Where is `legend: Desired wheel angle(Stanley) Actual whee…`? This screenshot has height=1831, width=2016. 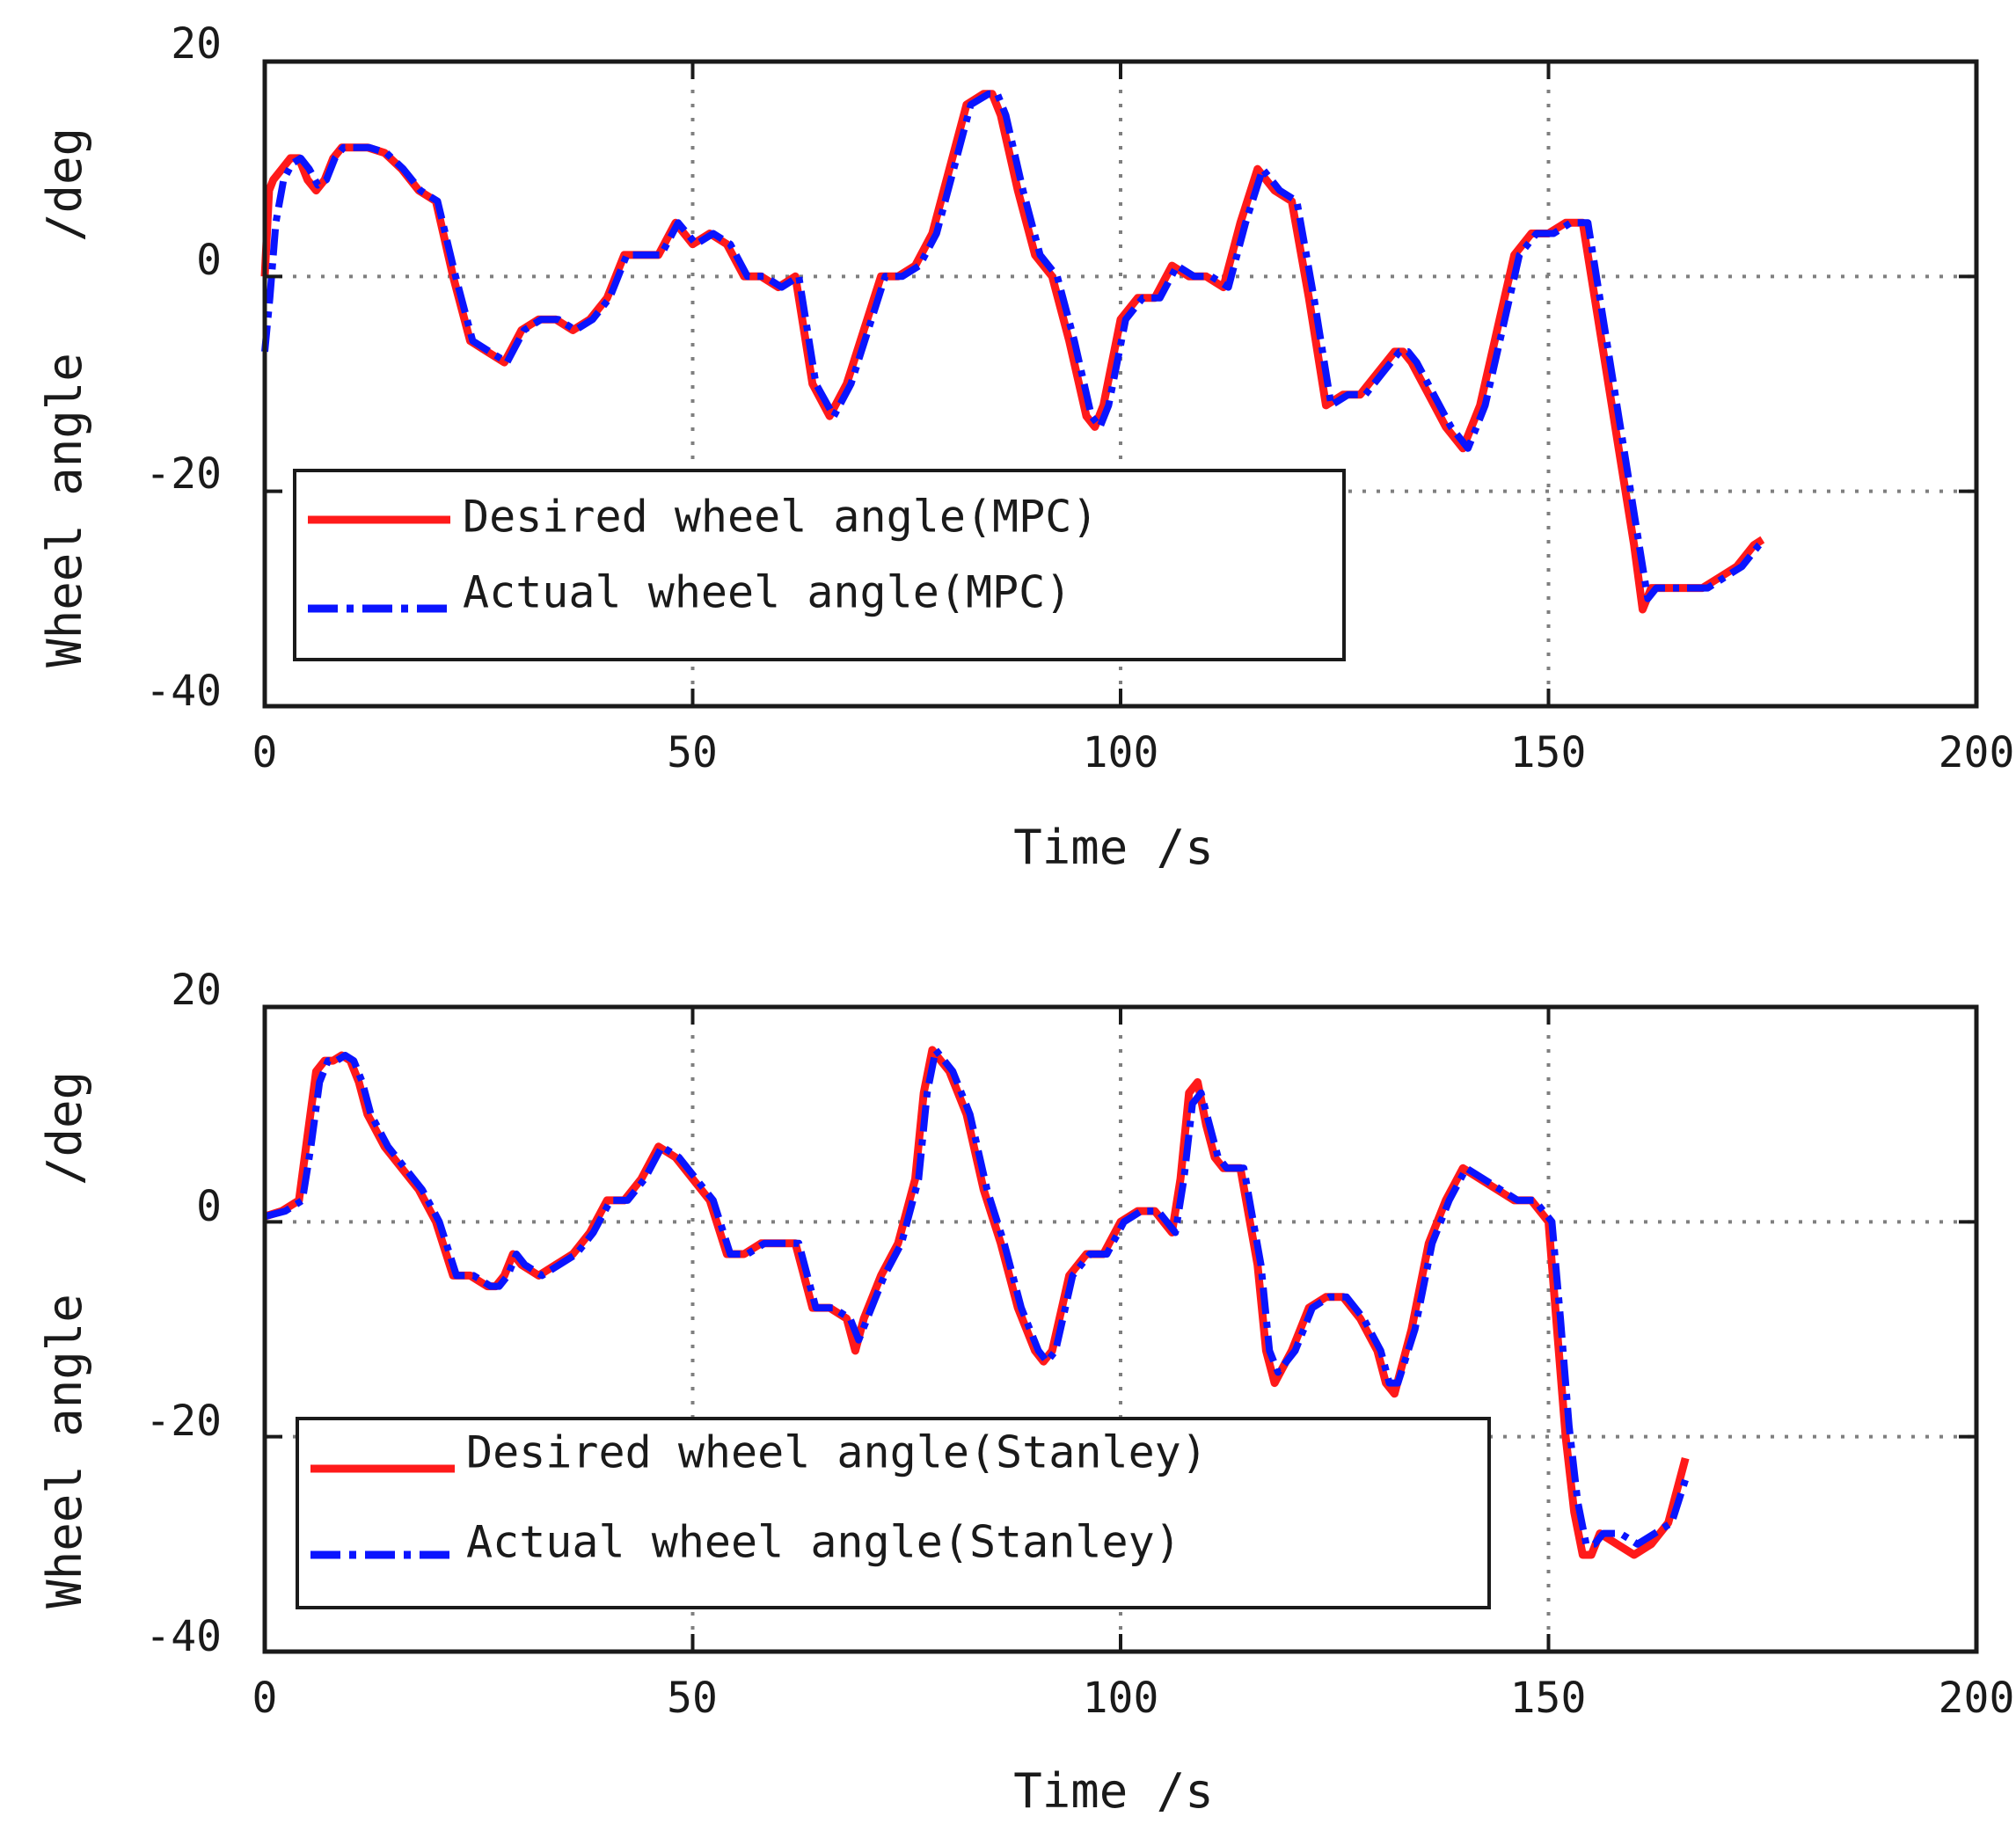
legend: Desired wheel angle(Stanley) Actual whee… is located at coordinates (893, 1513).